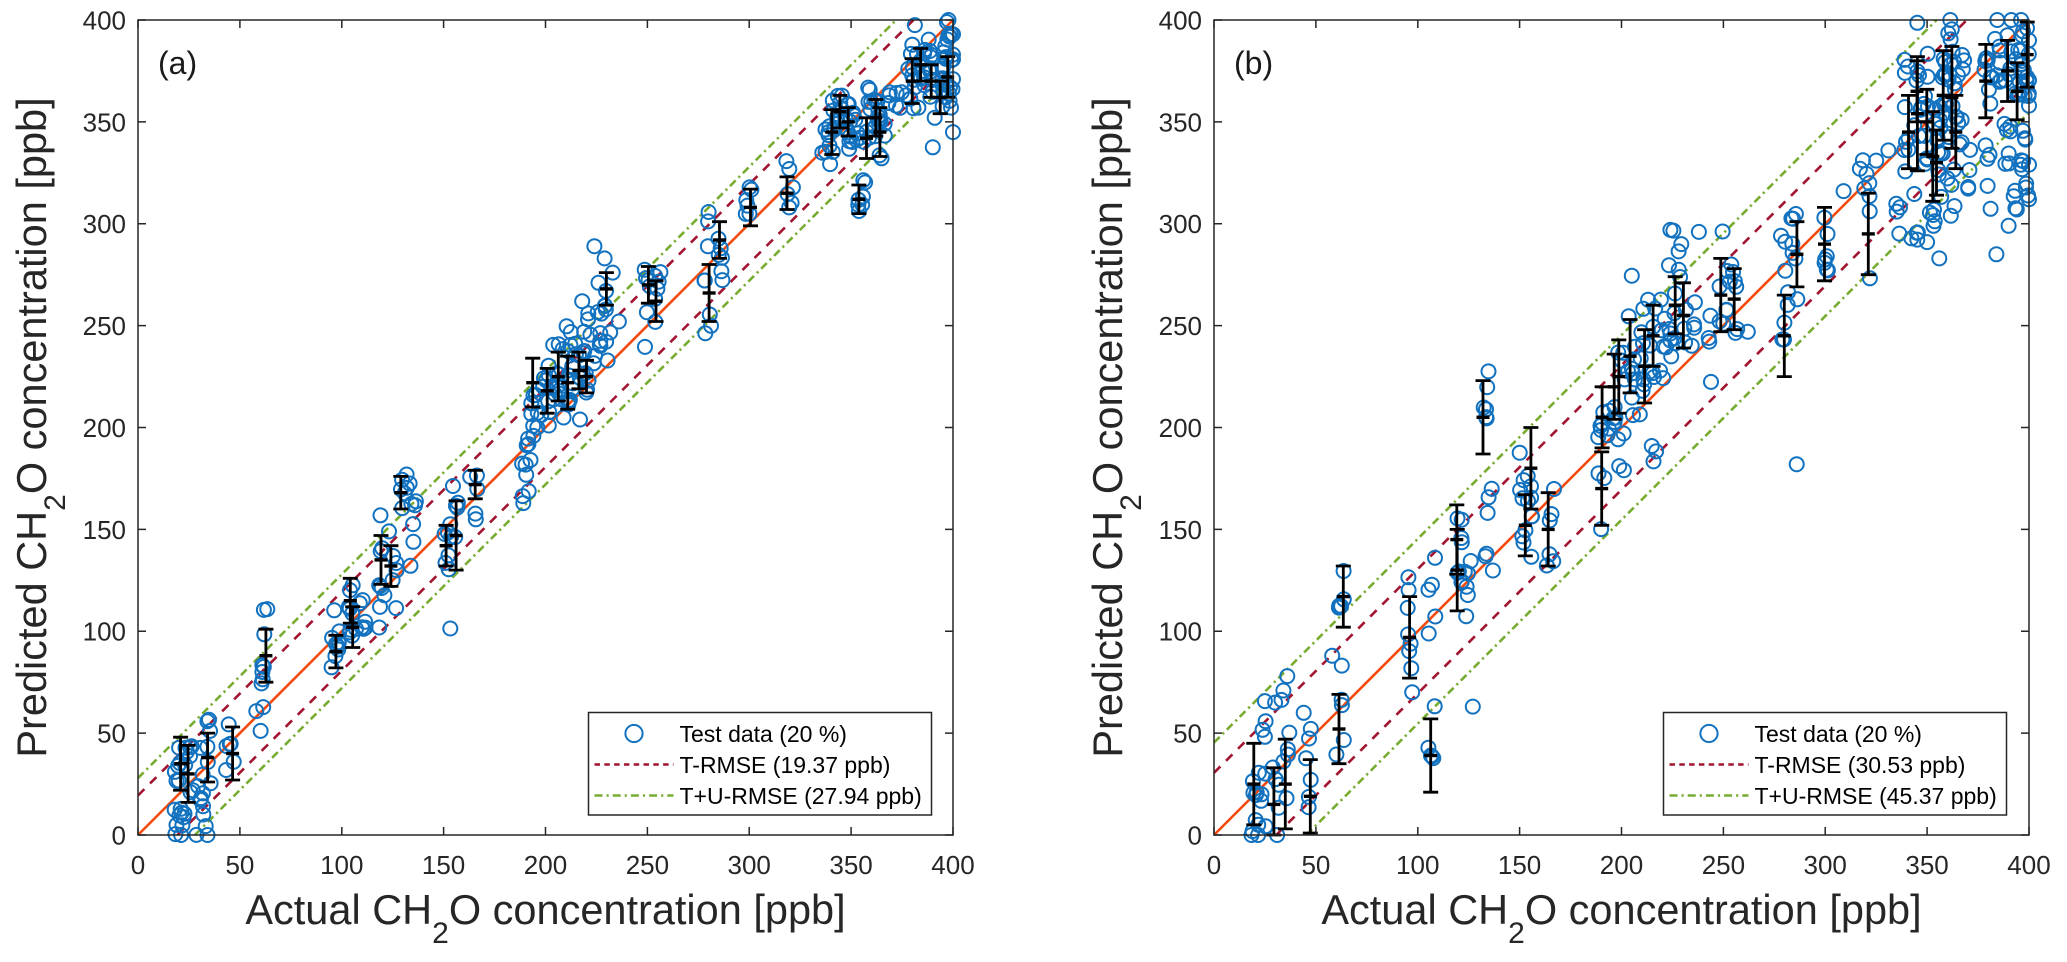 This screenshot has width=2067, height=962. I want to click on svg-text: (a), so click(177, 63).